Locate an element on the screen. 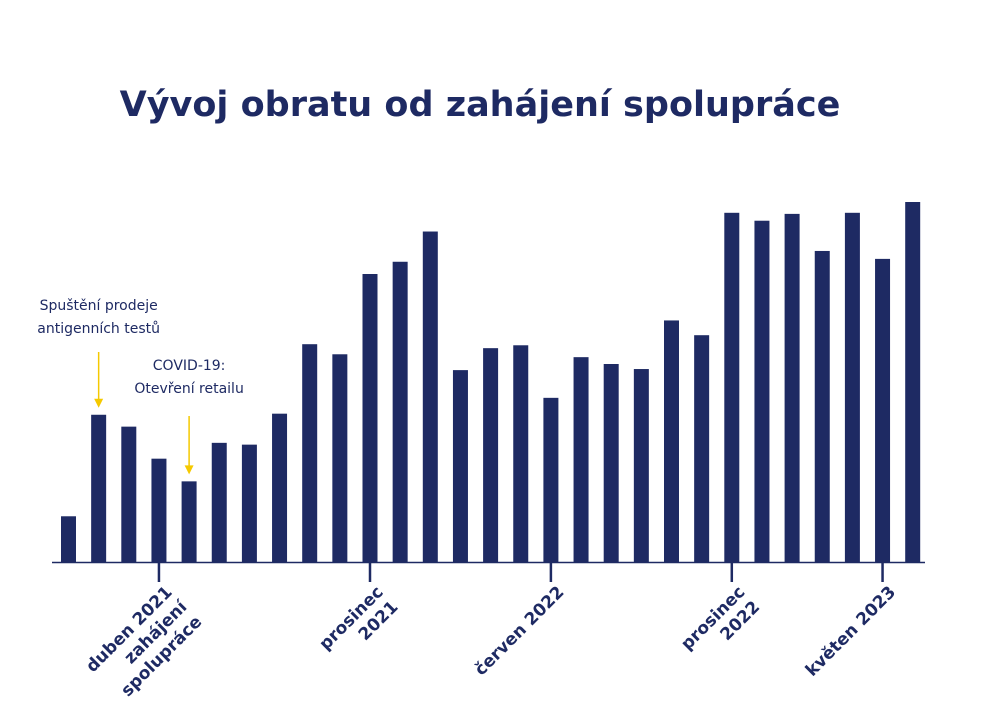 The width and height of the screenshot is (991, 723). annotation-line: Otevření retailu is located at coordinates (188, 389).